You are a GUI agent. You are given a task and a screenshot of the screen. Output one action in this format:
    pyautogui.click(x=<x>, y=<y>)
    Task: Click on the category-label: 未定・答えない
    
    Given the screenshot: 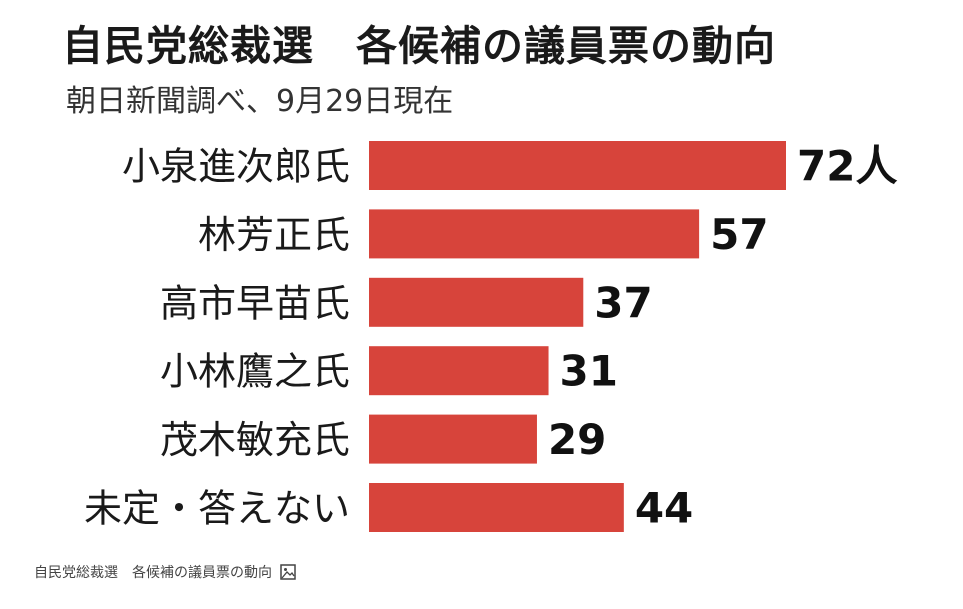 What is the action you would take?
    pyautogui.click(x=217, y=509)
    